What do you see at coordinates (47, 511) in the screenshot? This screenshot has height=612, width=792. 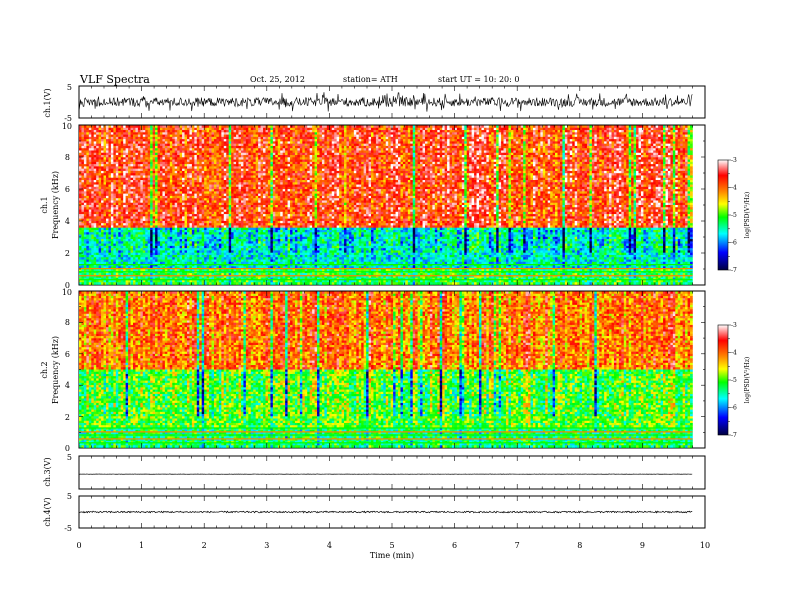 I see `ch4-waveform-ylabel: ch.4(V)` at bounding box center [47, 511].